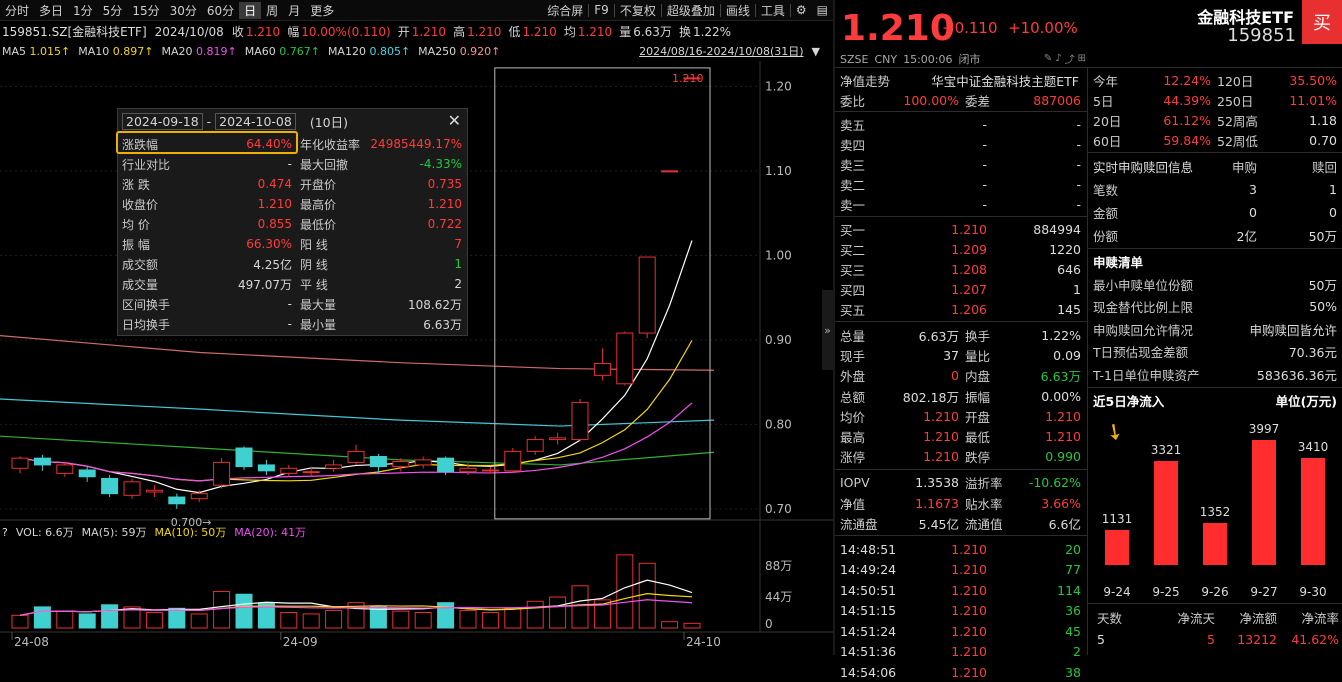  What do you see at coordinates (960, 124) in the screenshot?
I see `order-book-row: 卖五 - -` at bounding box center [960, 124].